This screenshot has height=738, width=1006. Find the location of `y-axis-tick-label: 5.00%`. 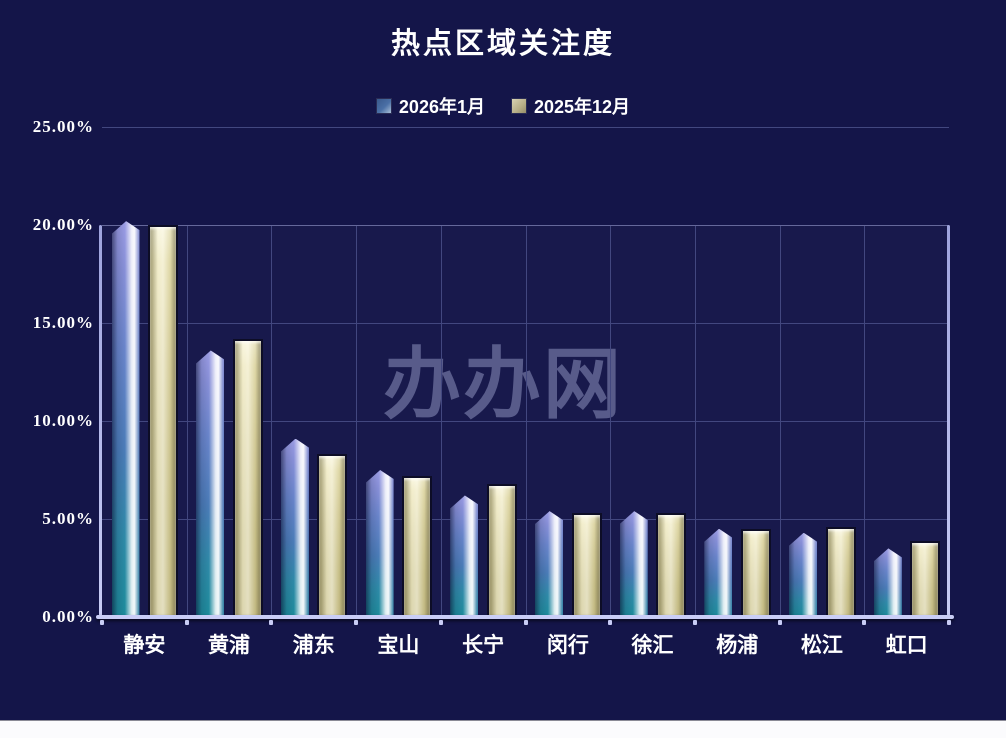

y-axis-tick-label: 5.00% is located at coordinates (68, 518).